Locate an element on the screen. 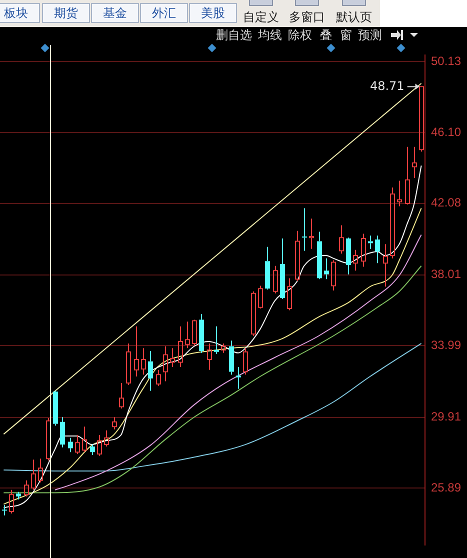  y-tick-label: 33.99 is located at coordinates (446, 345).